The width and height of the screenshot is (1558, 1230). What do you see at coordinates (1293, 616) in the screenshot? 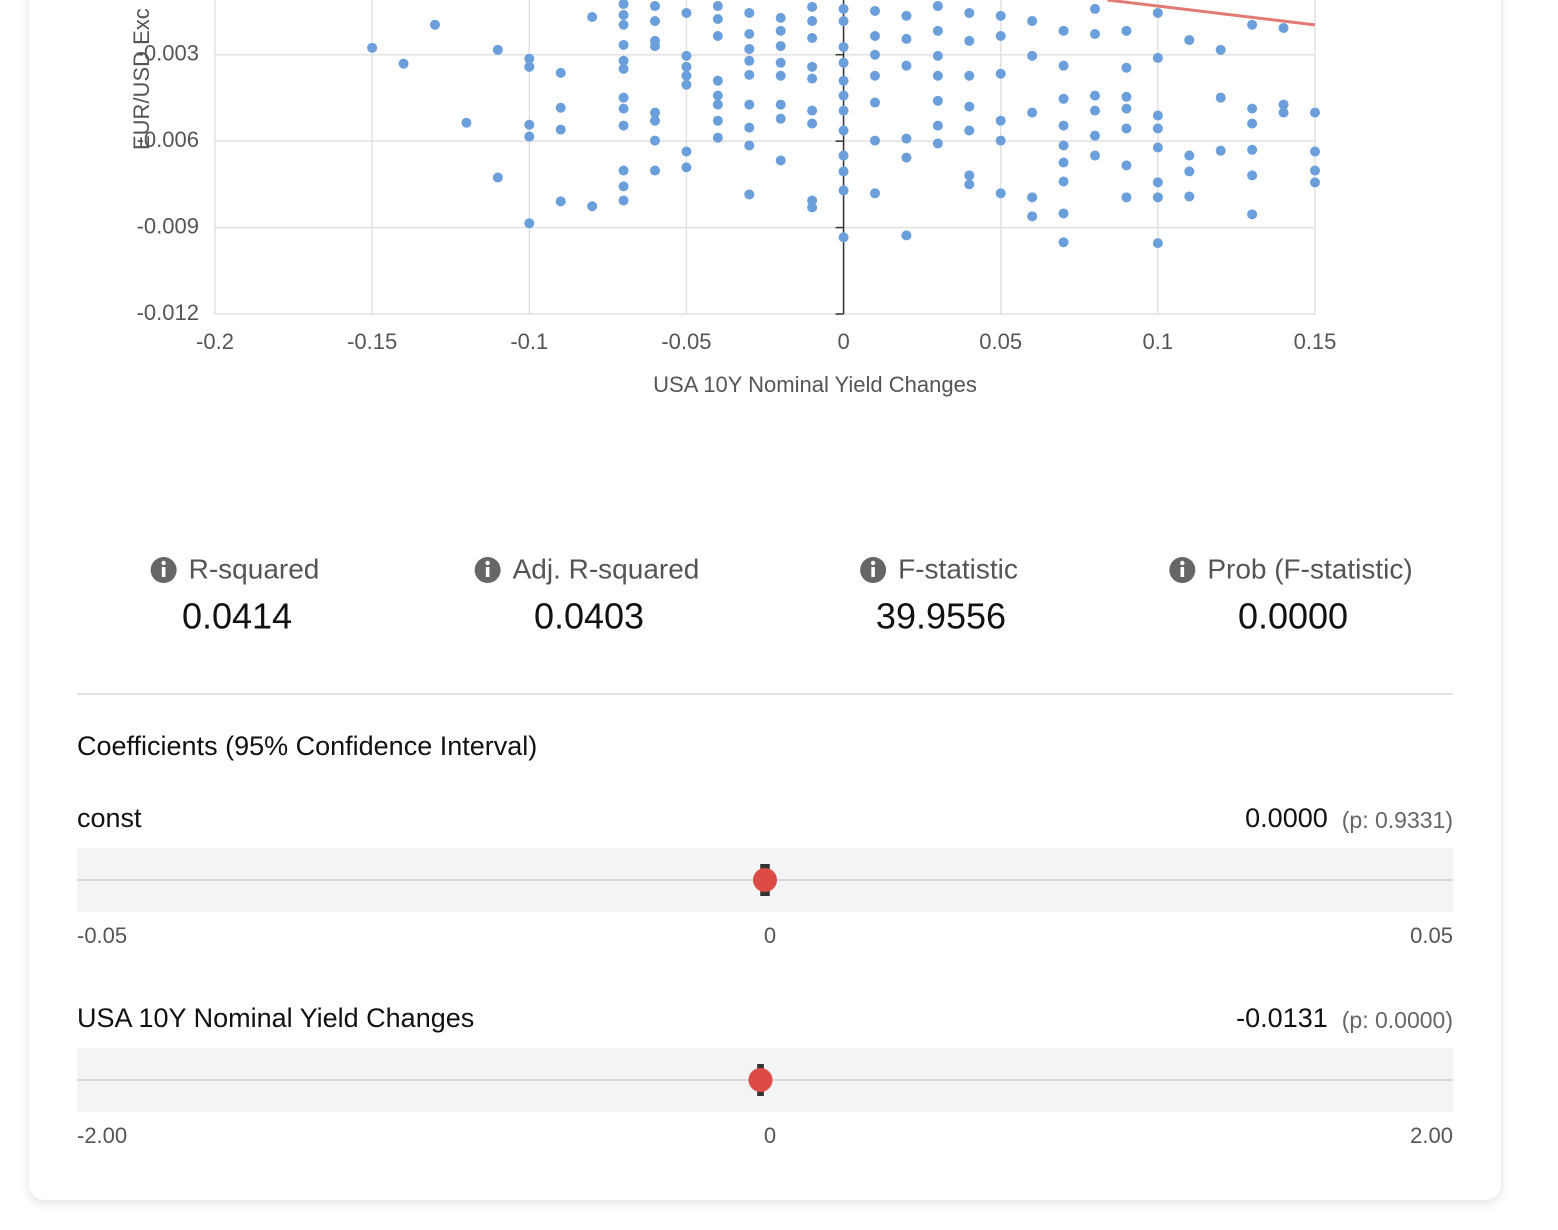
I see `stat-value: 0.0000` at bounding box center [1293, 616].